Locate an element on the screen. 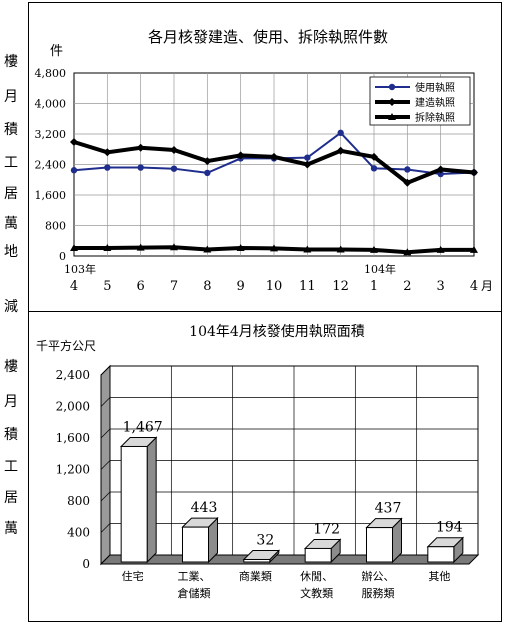 The width and height of the screenshot is (509, 624). chart-divider is located at coordinates (265, 311).